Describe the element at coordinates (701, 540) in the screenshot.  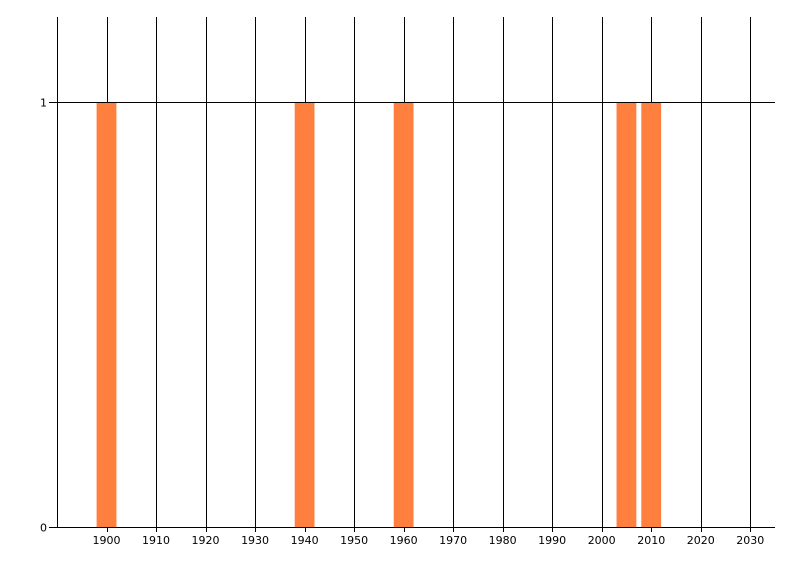
I see `x-tick-label: 2020` at that location.